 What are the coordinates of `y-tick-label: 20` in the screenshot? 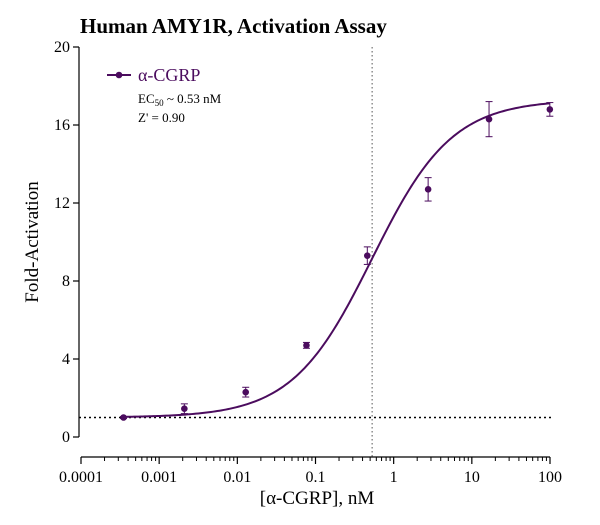 It's located at (62, 47).